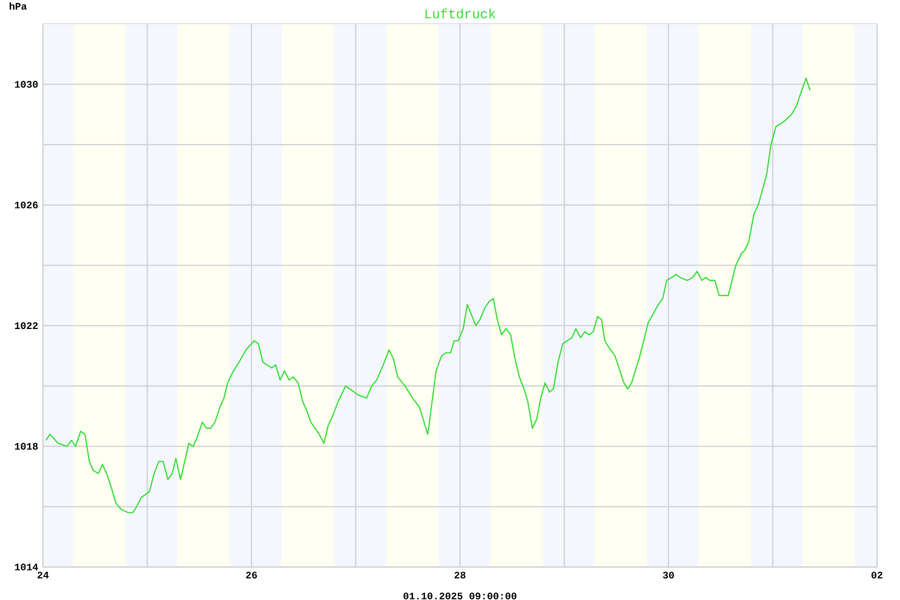 Image resolution: width=900 pixels, height=600 pixels. What do you see at coordinates (668, 575) in the screenshot?
I see `x-tick-label: 30` at bounding box center [668, 575].